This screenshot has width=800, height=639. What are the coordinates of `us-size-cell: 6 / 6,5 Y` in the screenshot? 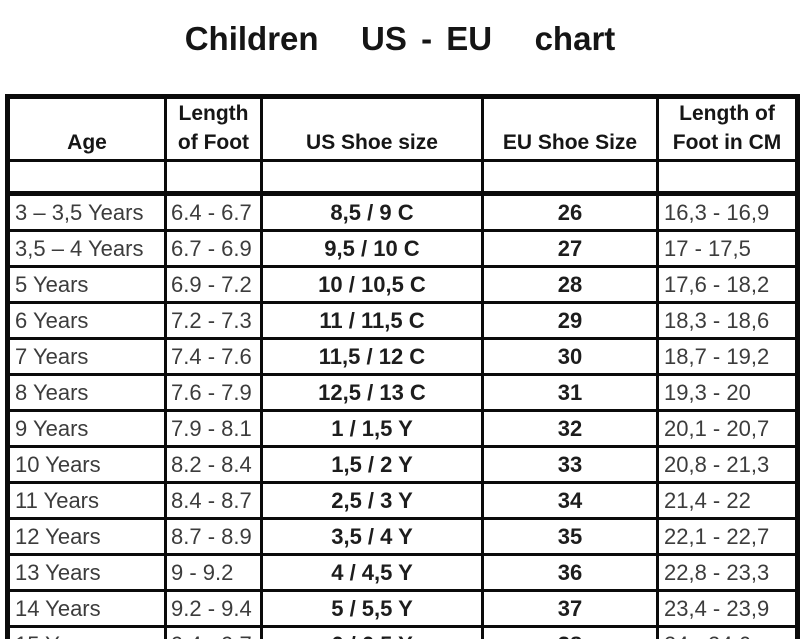 It's located at (372, 632).